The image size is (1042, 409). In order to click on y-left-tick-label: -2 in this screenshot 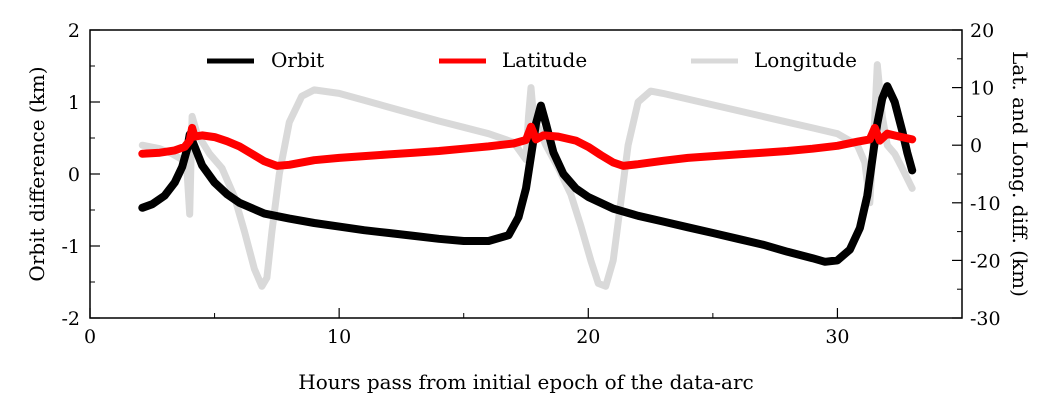, I will do `click(70, 319)`.